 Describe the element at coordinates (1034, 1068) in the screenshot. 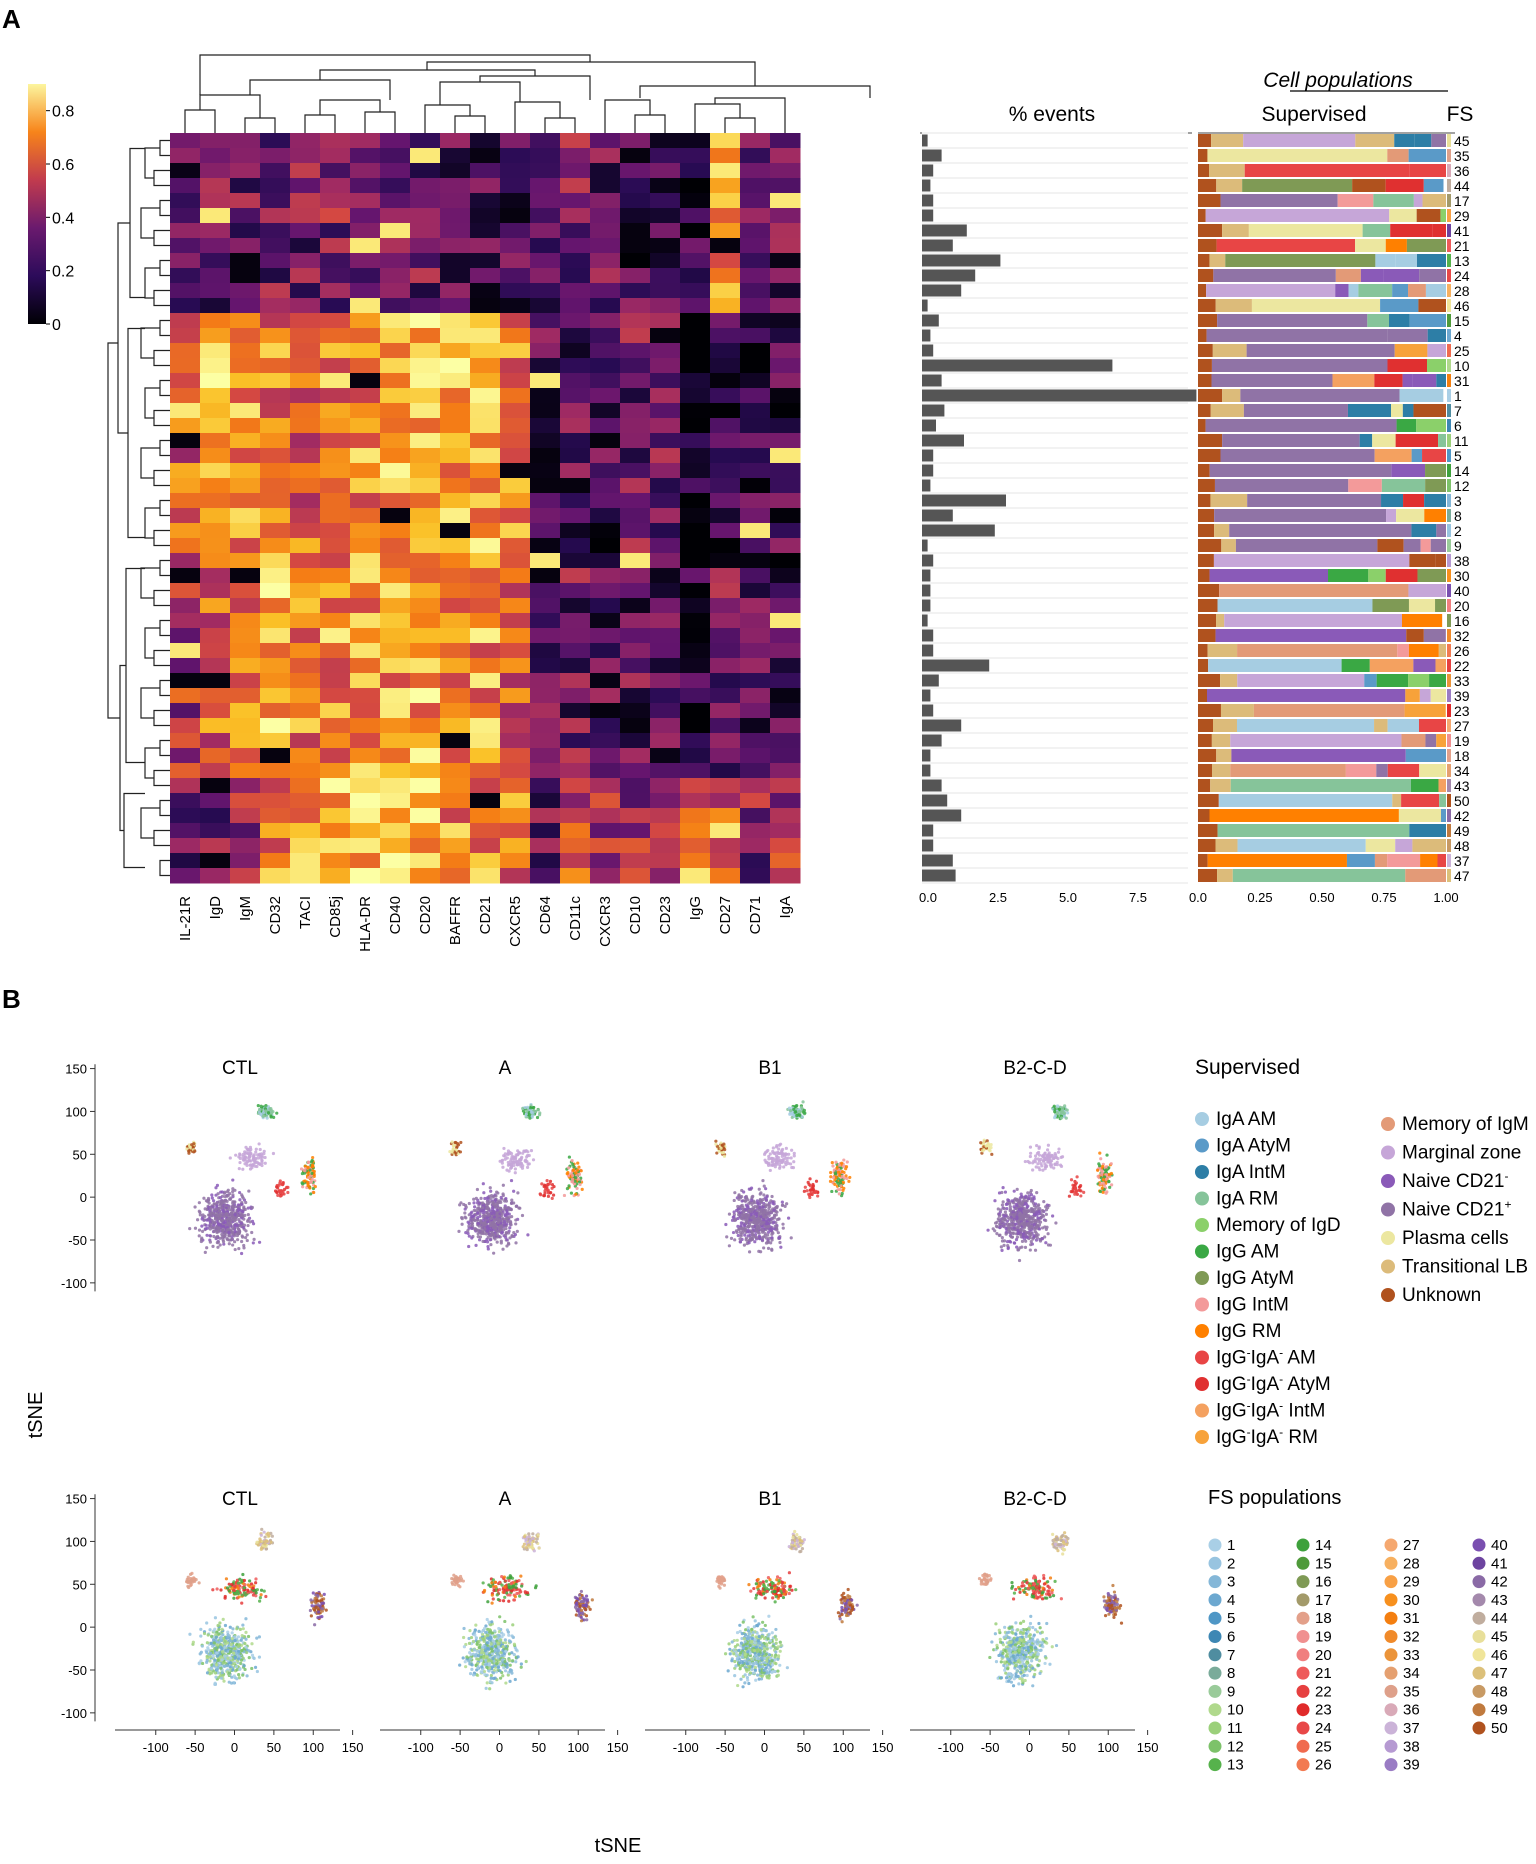

I see `tsne-panel-title: B2-C-D` at that location.